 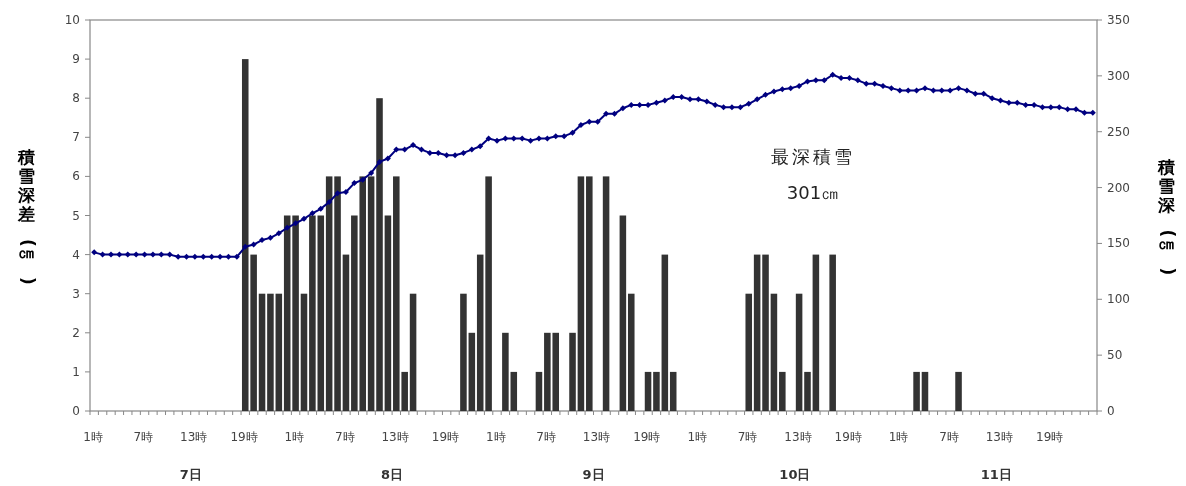 What do you see at coordinates (813, 174) in the screenshot?
I see `annotation: 最深積雪 301㎝` at bounding box center [813, 174].